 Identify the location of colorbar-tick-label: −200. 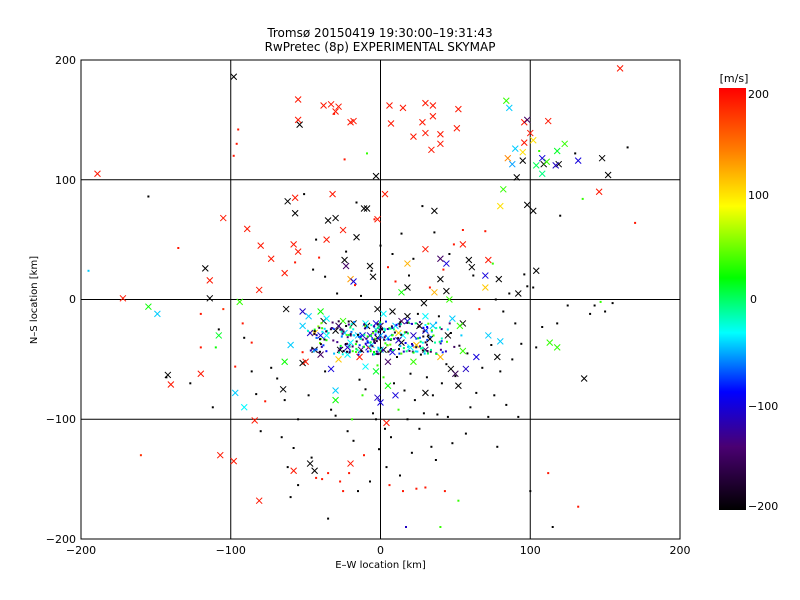
(763, 506).